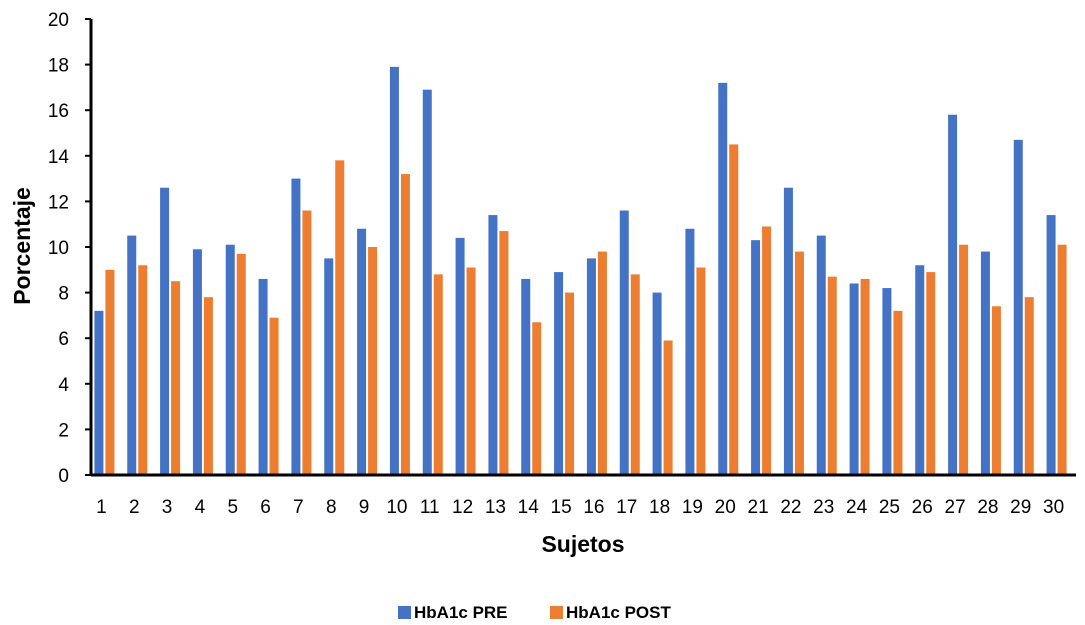 This screenshot has width=1085, height=625. I want to click on legend-label-pre: HbA1c PRE, so click(461, 612).